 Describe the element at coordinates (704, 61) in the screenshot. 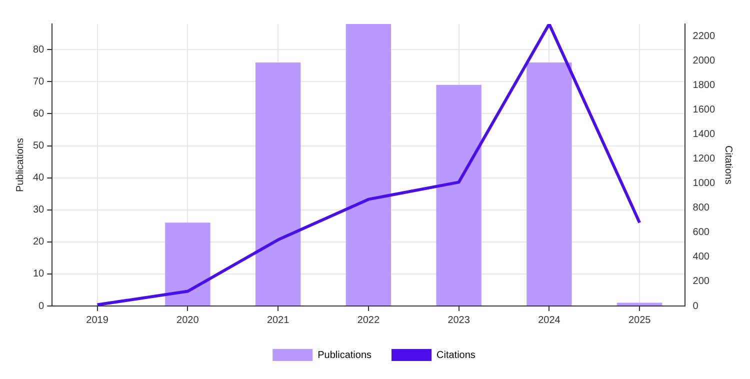

I see `y2-tick-label: 2000` at that location.